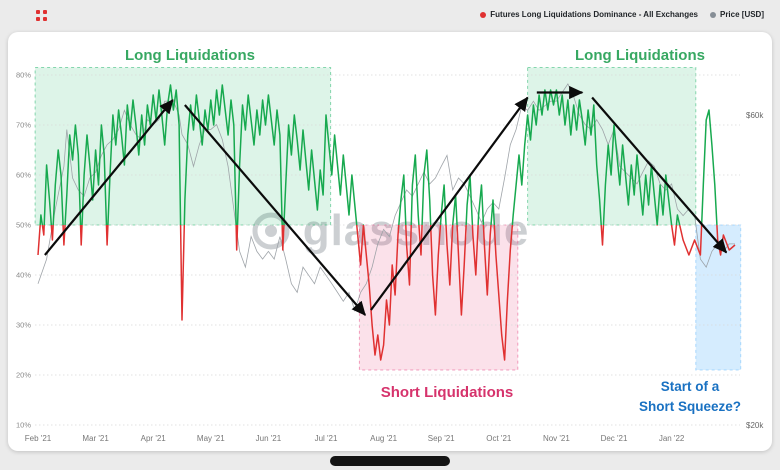 This screenshot has width=780, height=470. Describe the element at coordinates (690, 386) in the screenshot. I see `annotation-short-squeeze-line1: Start of a` at that location.